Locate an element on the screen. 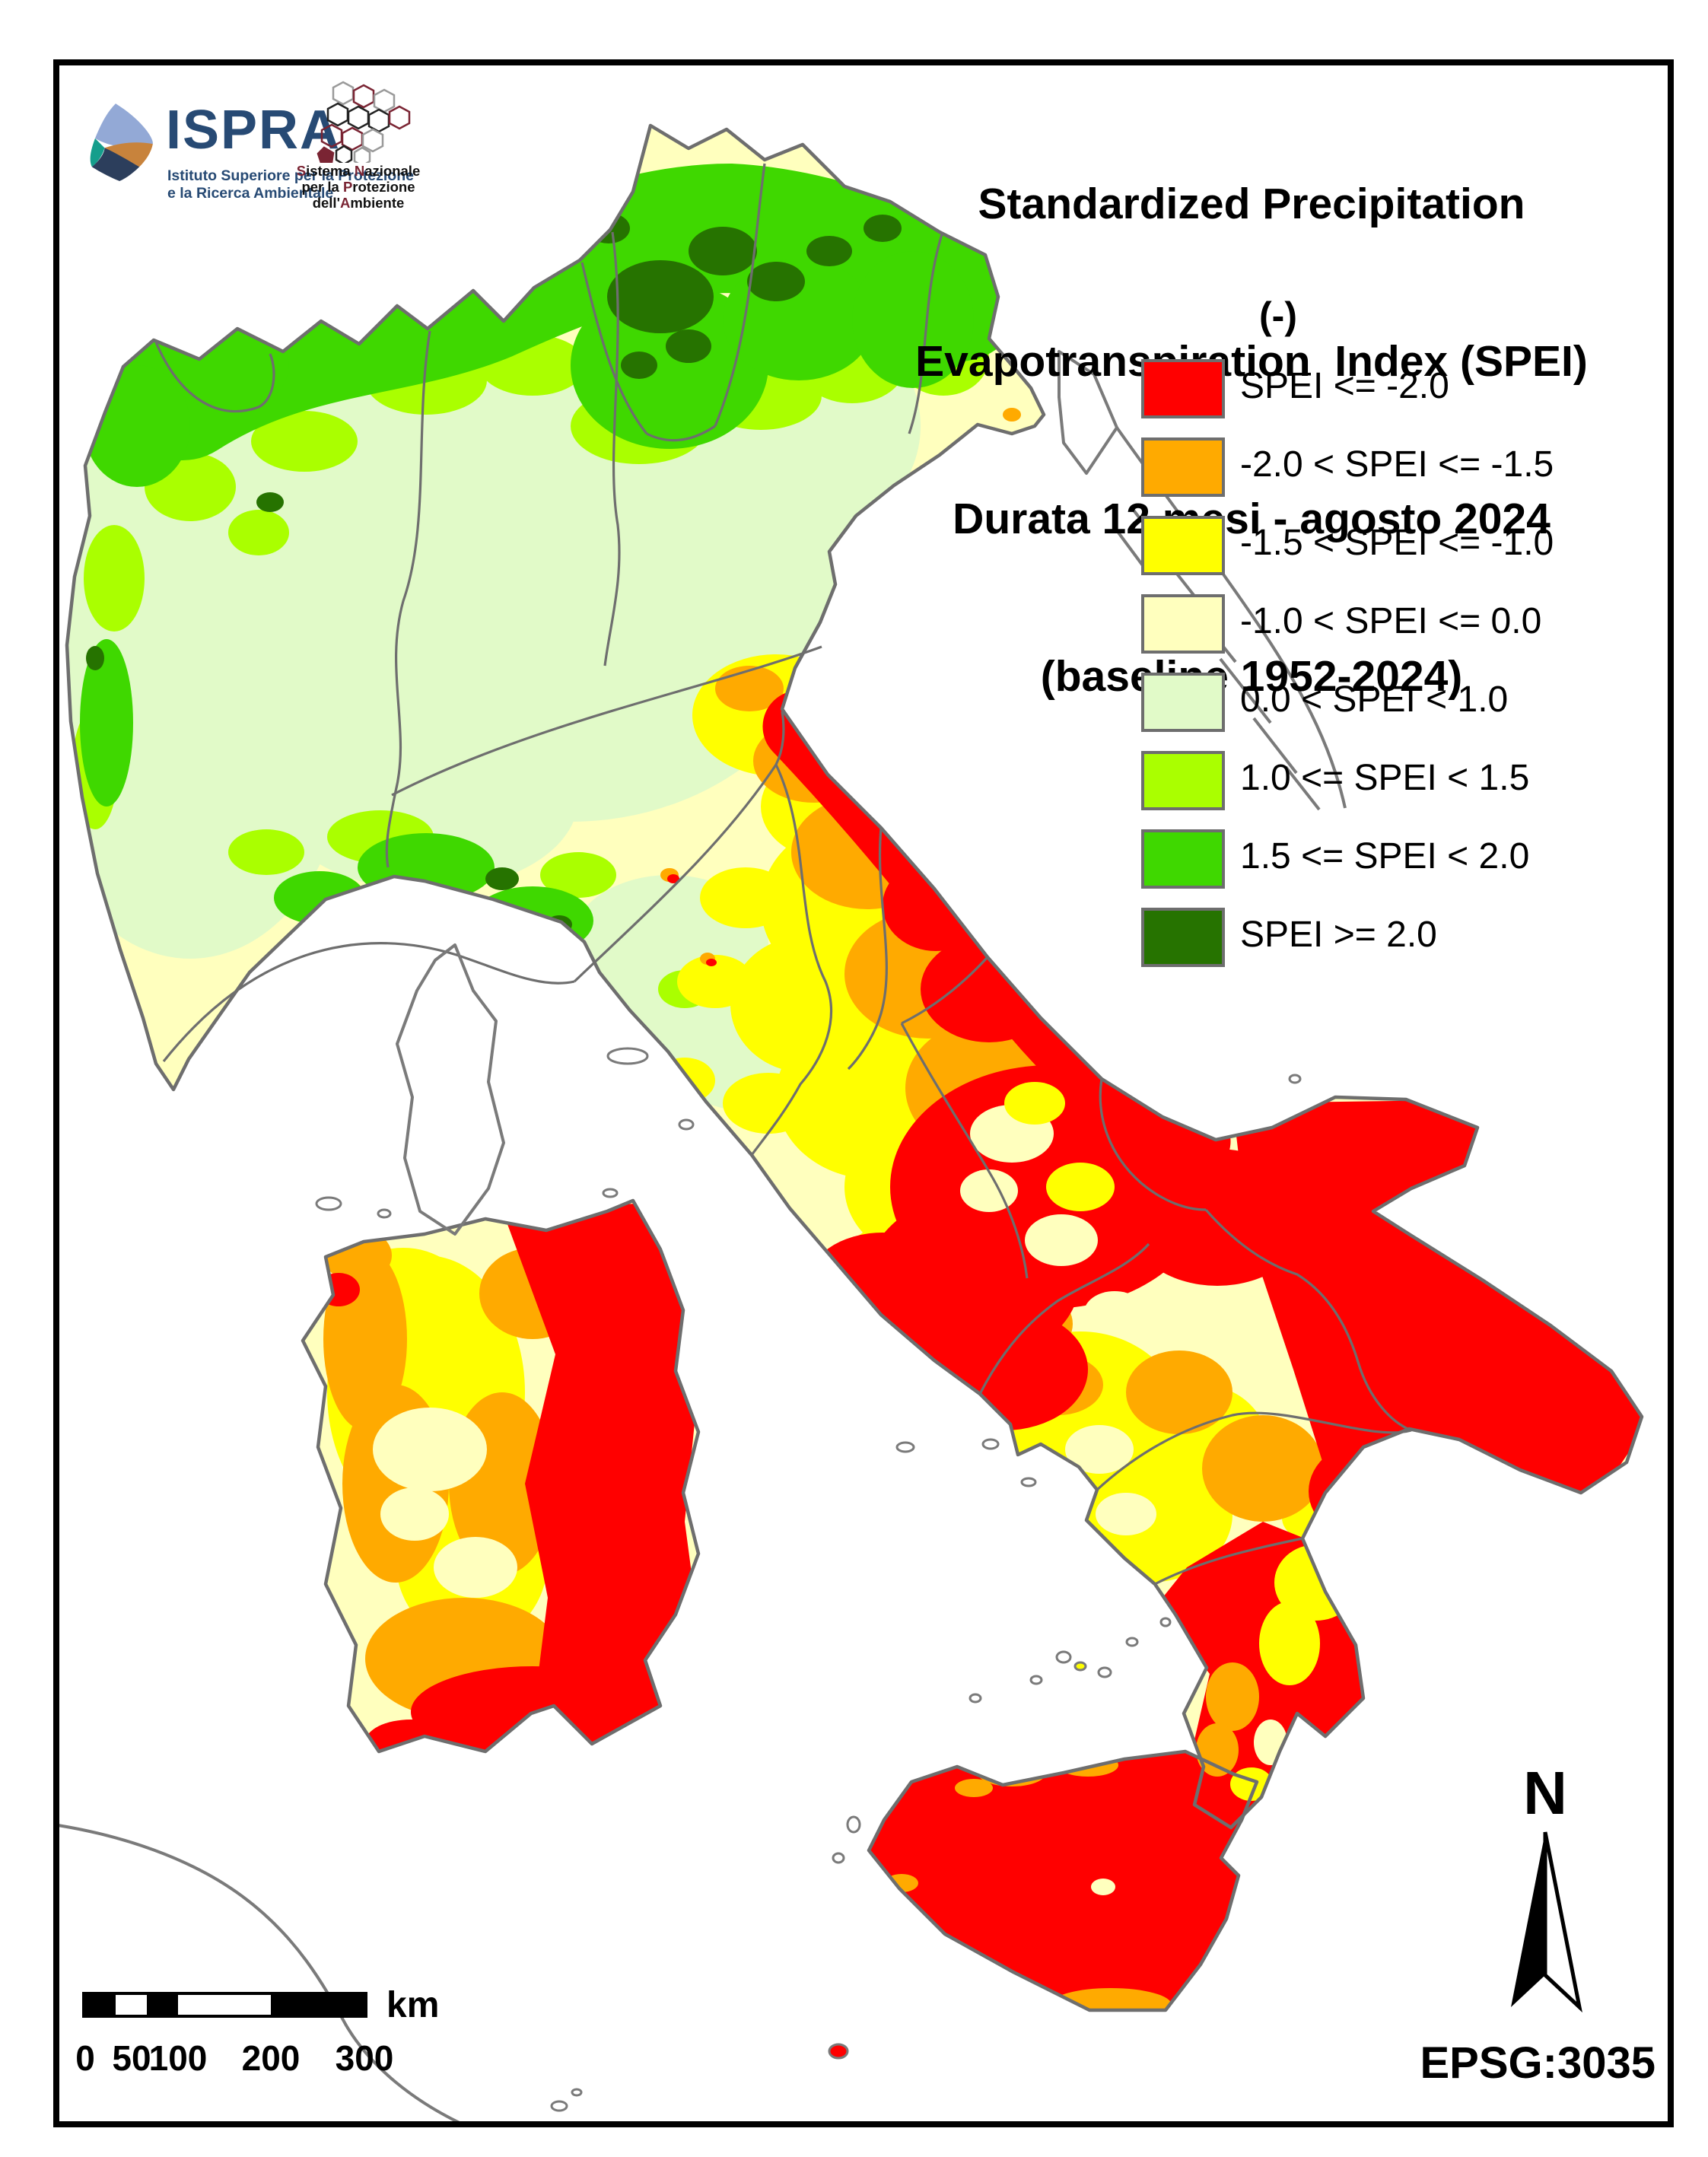 This screenshot has width=1708, height=2157. scale-bar: km 0 50 100 200 300 is located at coordinates (291, 2038).